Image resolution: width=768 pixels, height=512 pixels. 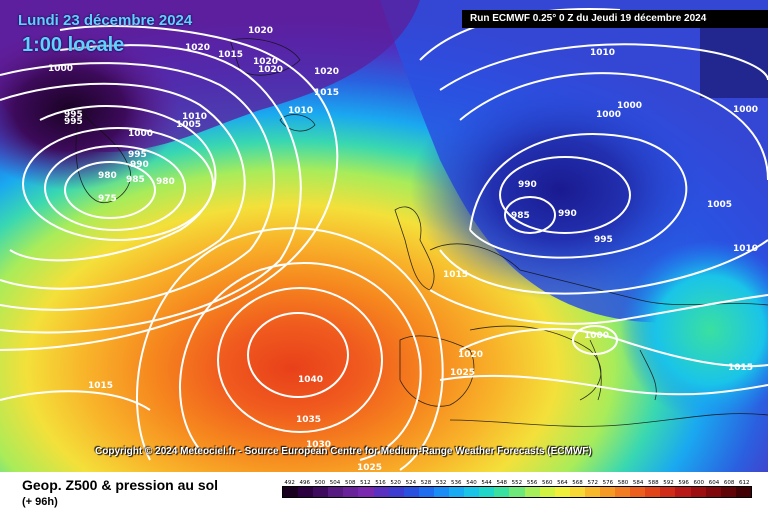 What do you see at coordinates (380, 483) in the screenshot?
I see `color-scale-tick: 516` at bounding box center [380, 483].